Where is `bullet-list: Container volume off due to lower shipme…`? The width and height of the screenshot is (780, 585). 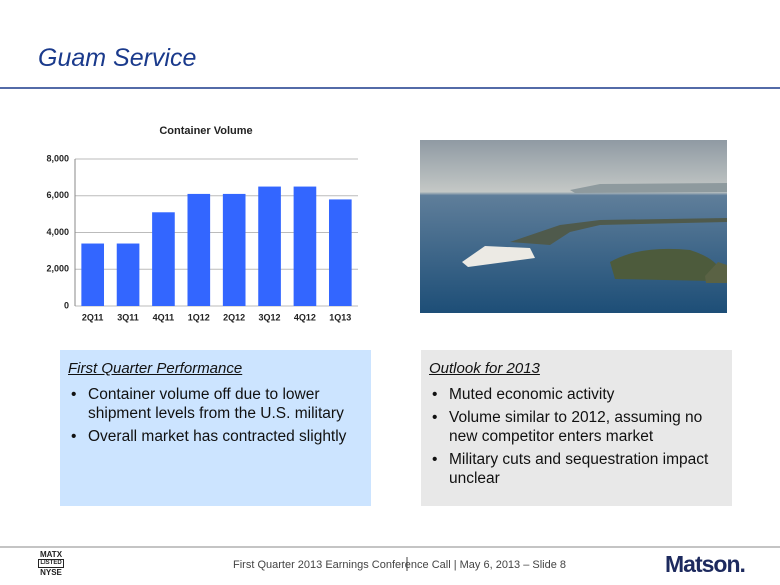 bullet-list: Container volume off due to lower shipme… is located at coordinates (213, 415).